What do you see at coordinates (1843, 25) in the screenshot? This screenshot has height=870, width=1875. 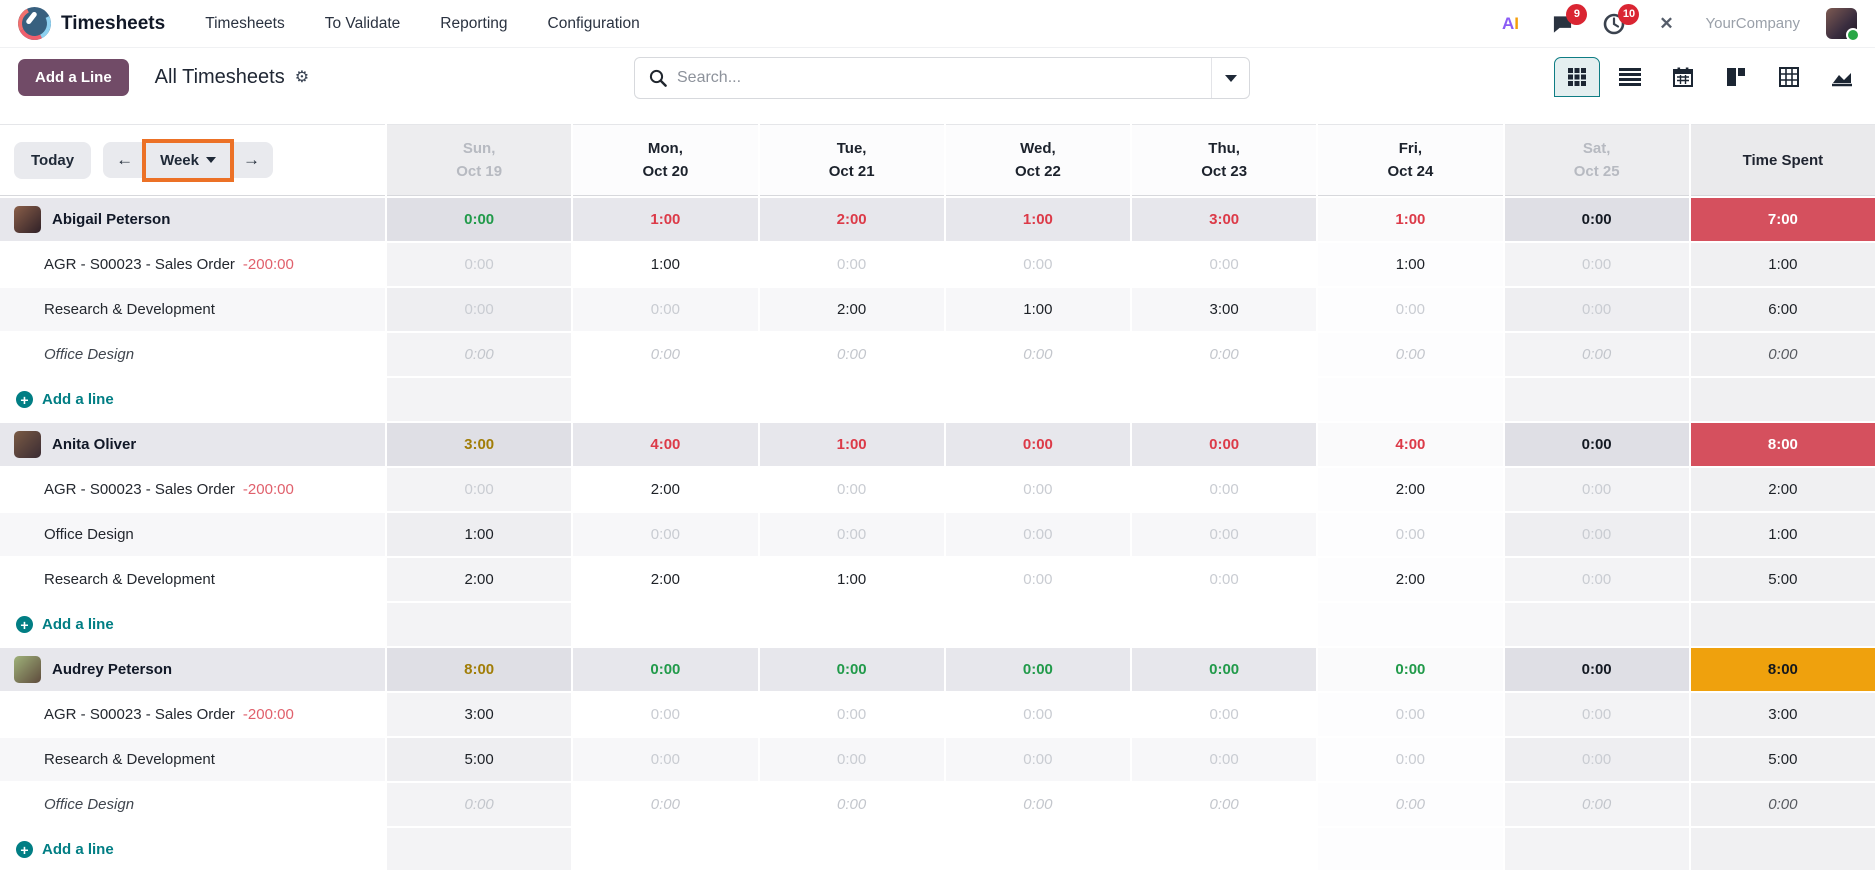 I see `user-avatar` at bounding box center [1843, 25].